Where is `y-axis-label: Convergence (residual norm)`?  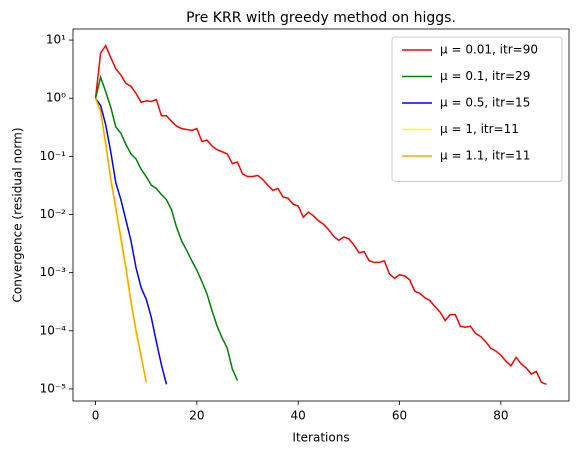 y-axis-label: Convergence (residual norm) is located at coordinates (18, 214).